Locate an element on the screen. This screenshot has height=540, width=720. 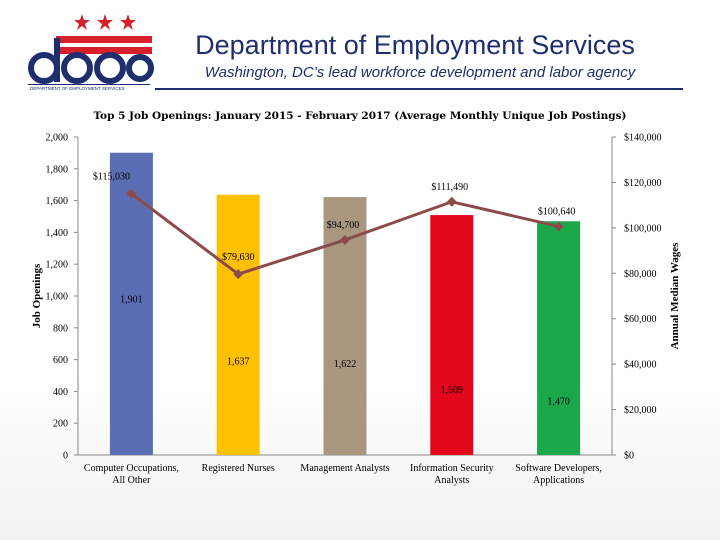
logo-rings-icon is located at coordinates (91, 61).